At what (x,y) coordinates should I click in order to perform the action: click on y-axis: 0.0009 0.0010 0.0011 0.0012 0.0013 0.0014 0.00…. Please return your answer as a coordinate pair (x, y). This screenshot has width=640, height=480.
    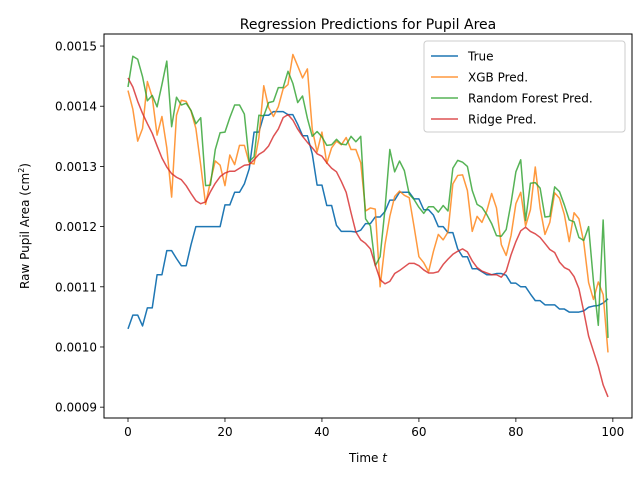
    Looking at the image, I should click on (79, 227).